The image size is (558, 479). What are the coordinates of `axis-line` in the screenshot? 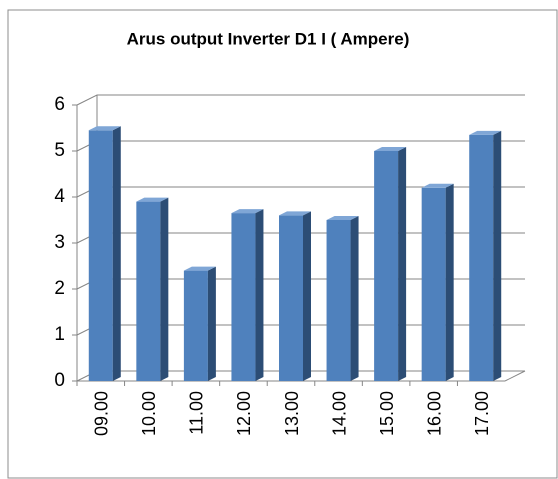 It's located at (515, 376).